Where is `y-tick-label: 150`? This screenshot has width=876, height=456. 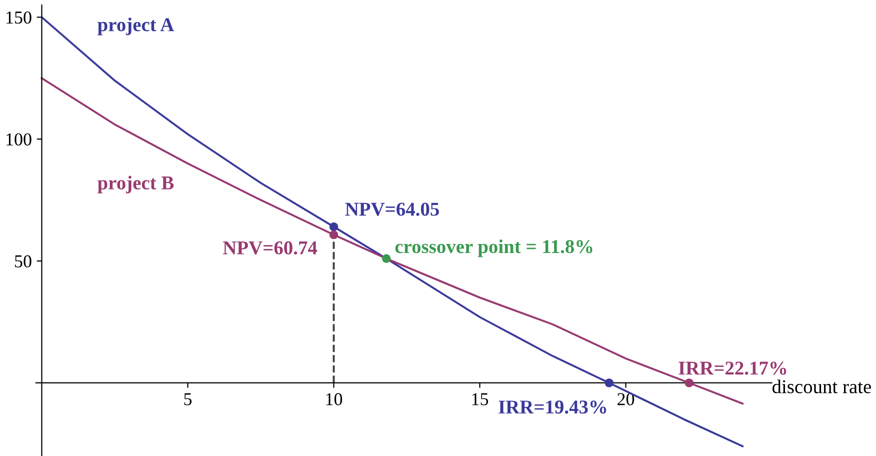
y-tick-label: 150 is located at coordinates (19, 17).